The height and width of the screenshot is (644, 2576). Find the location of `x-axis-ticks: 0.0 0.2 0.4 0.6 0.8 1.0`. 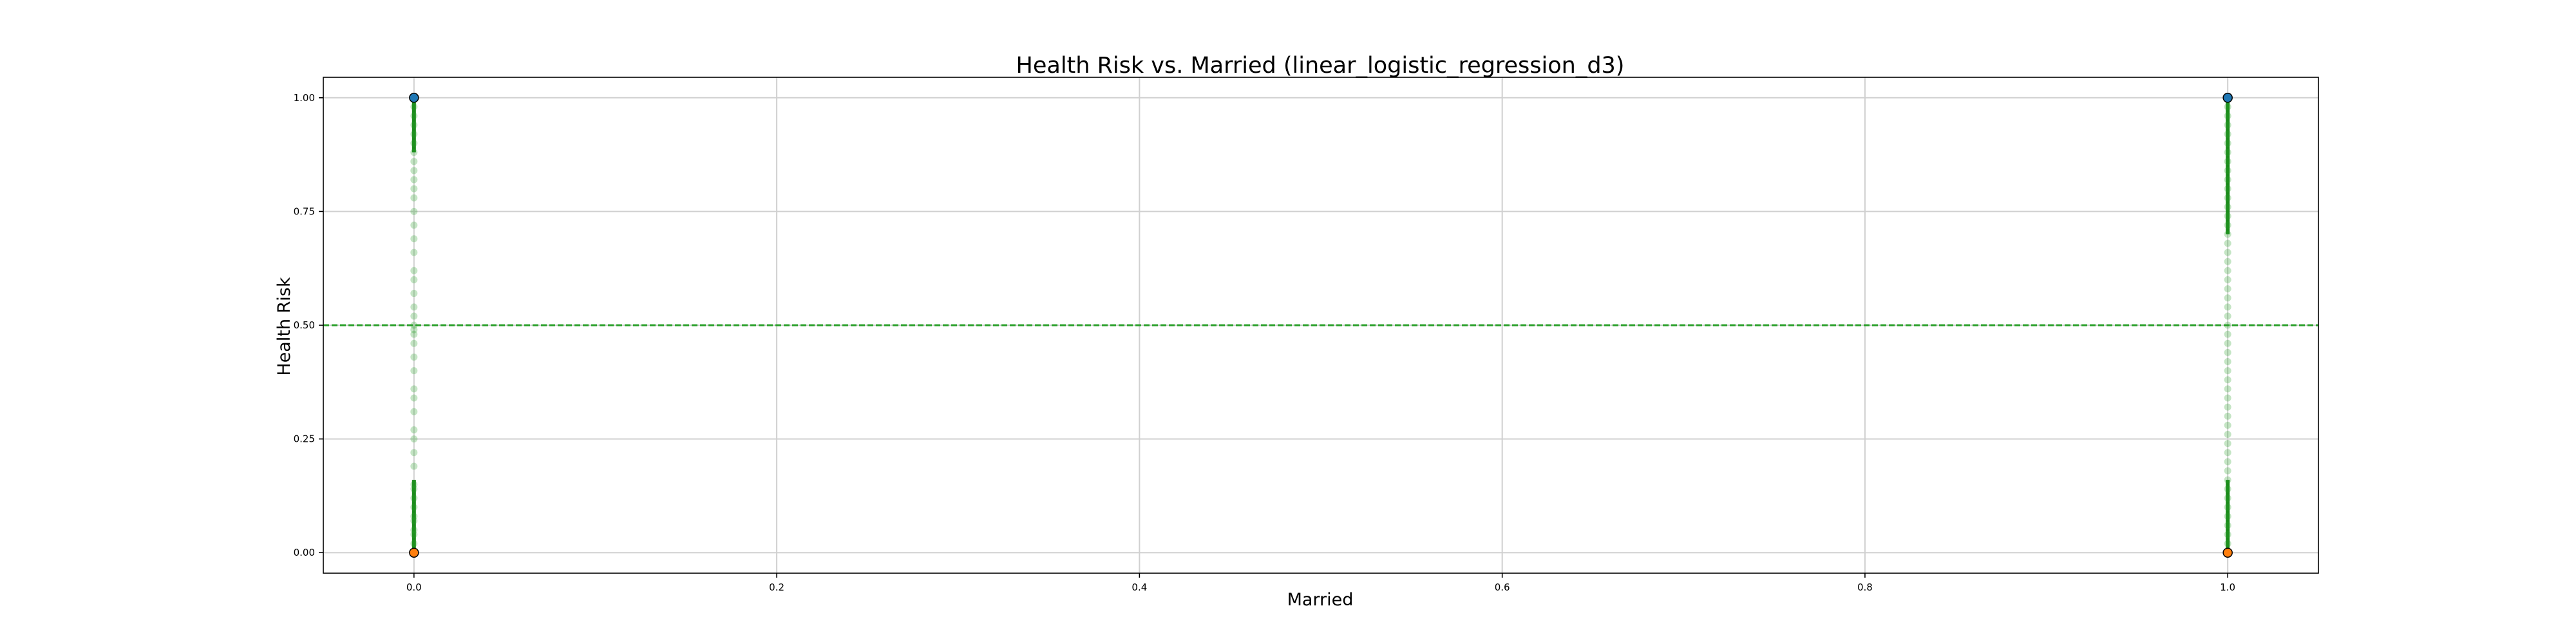

x-axis-ticks: 0.0 0.2 0.4 0.6 0.8 1.0 is located at coordinates (1320, 583).